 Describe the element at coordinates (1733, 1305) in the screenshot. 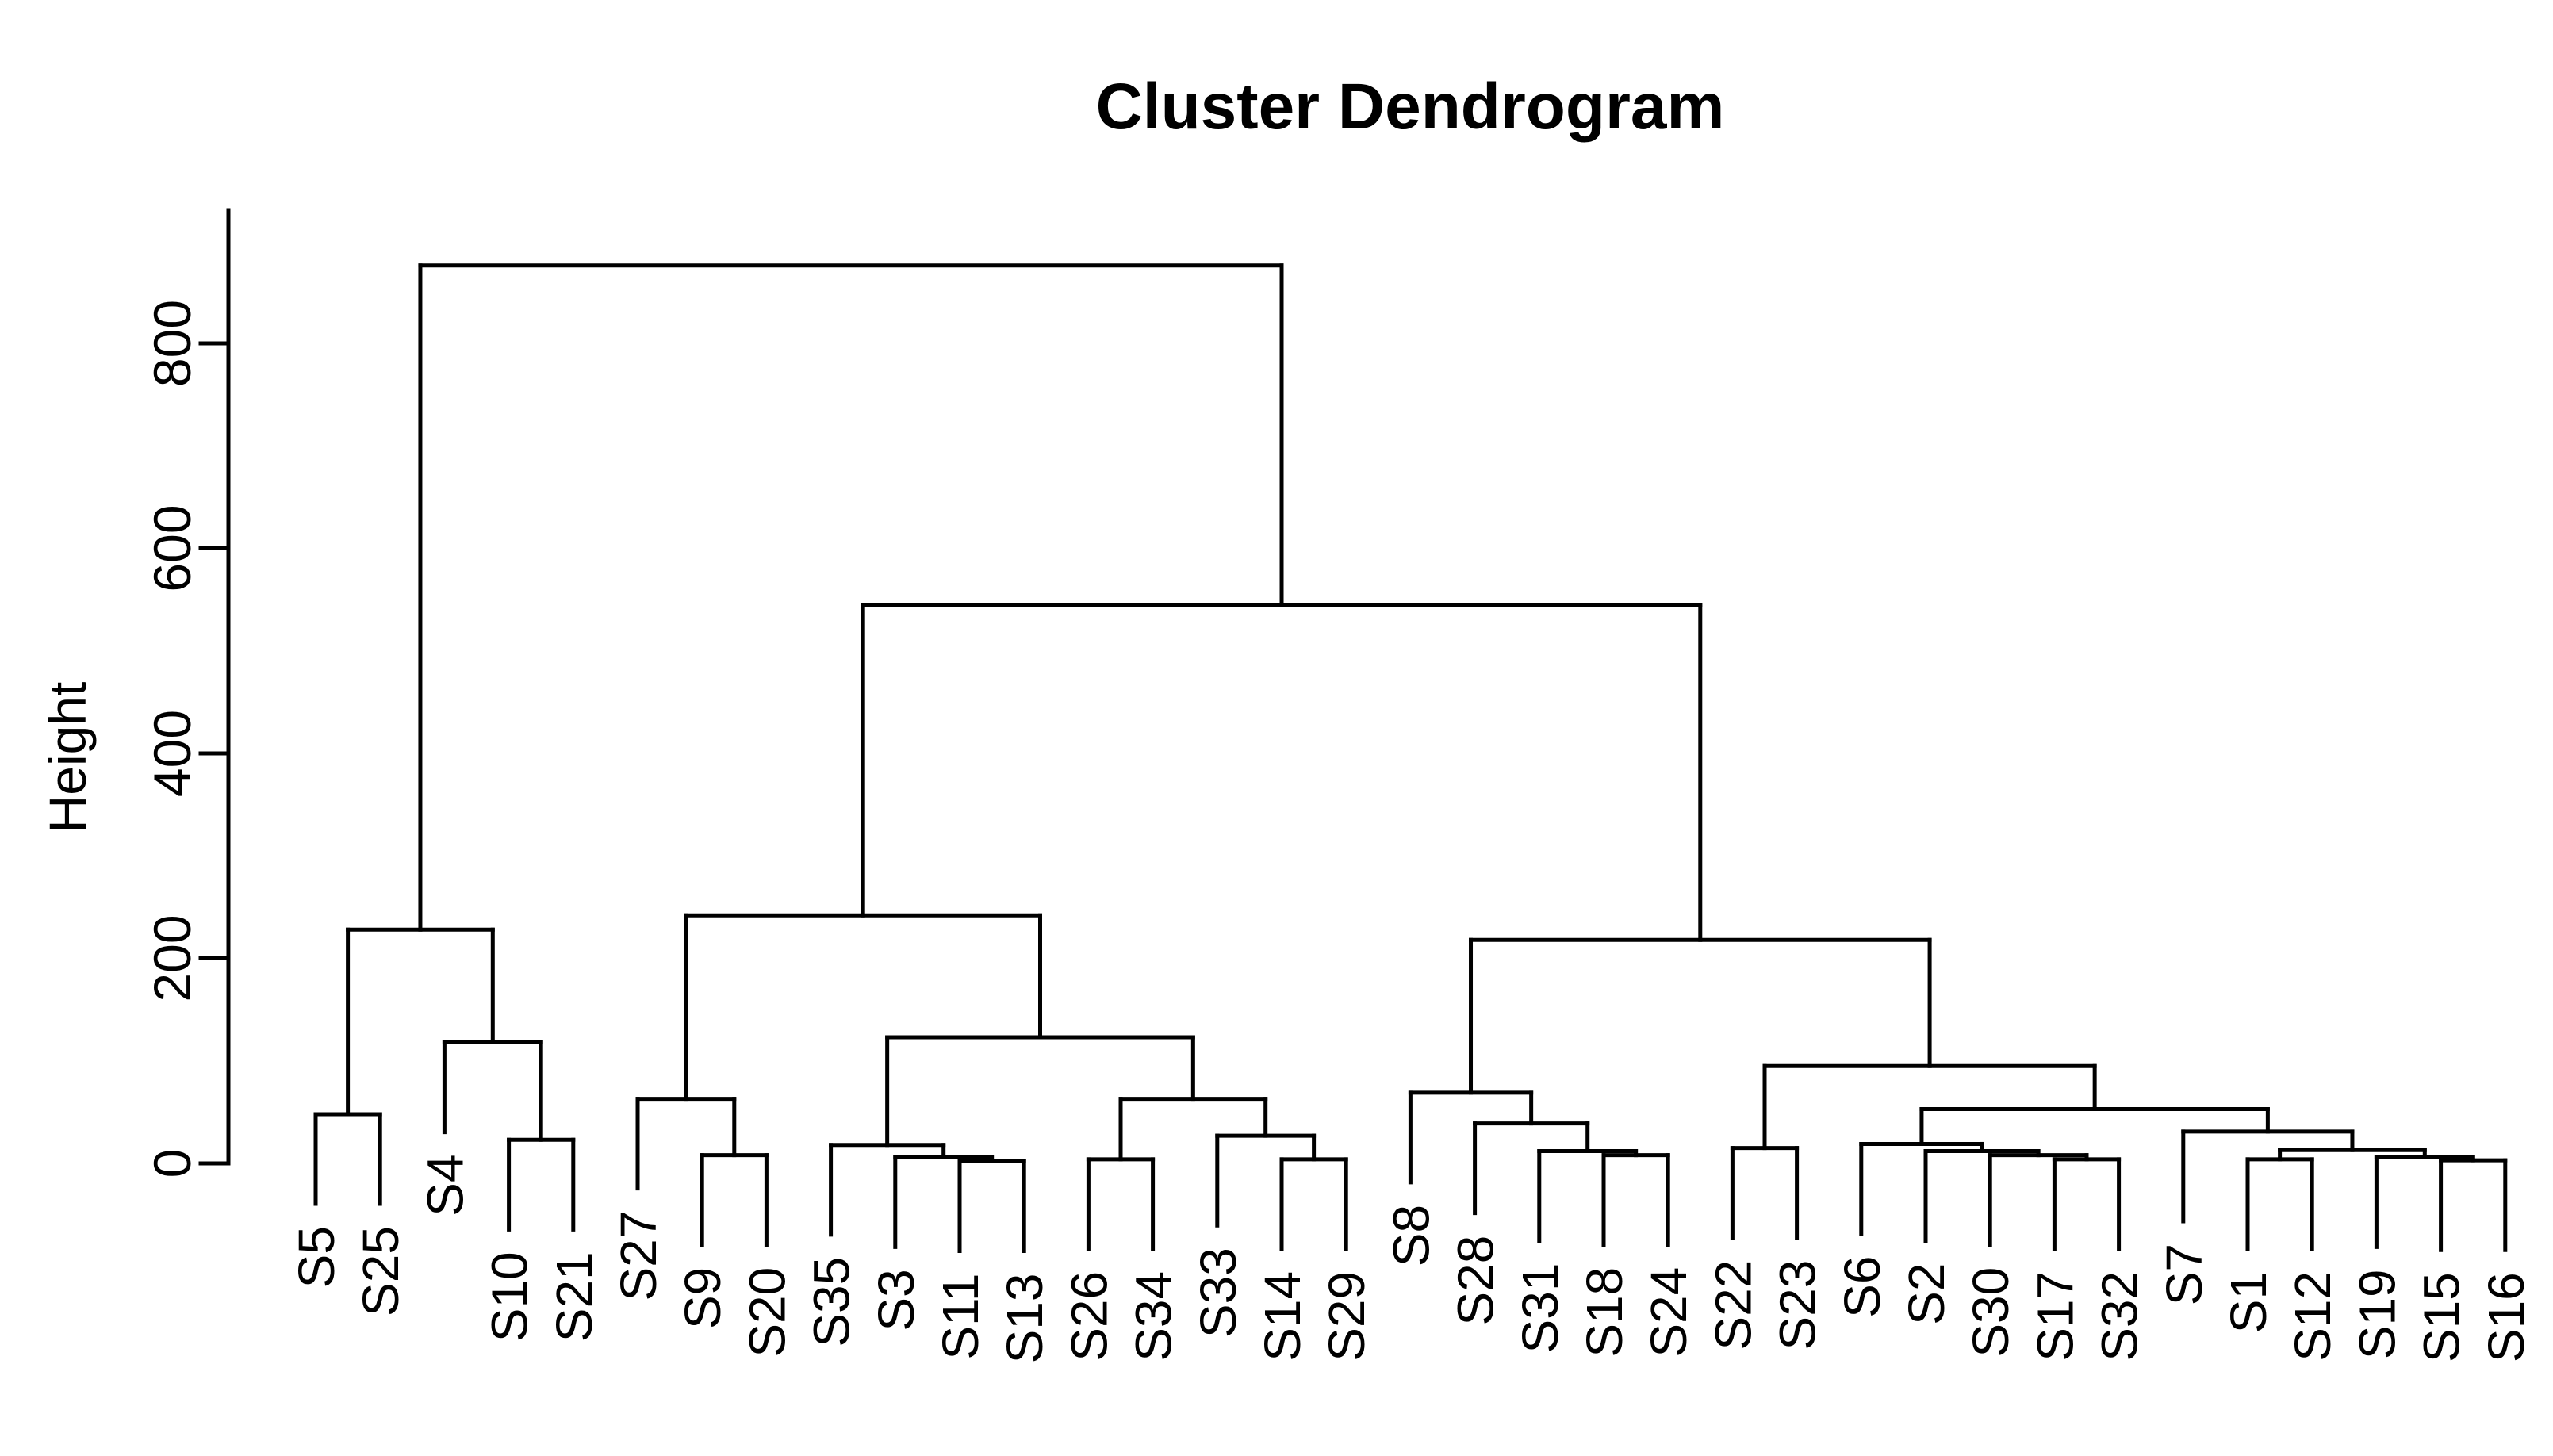

I see `leaf-label: S22` at that location.